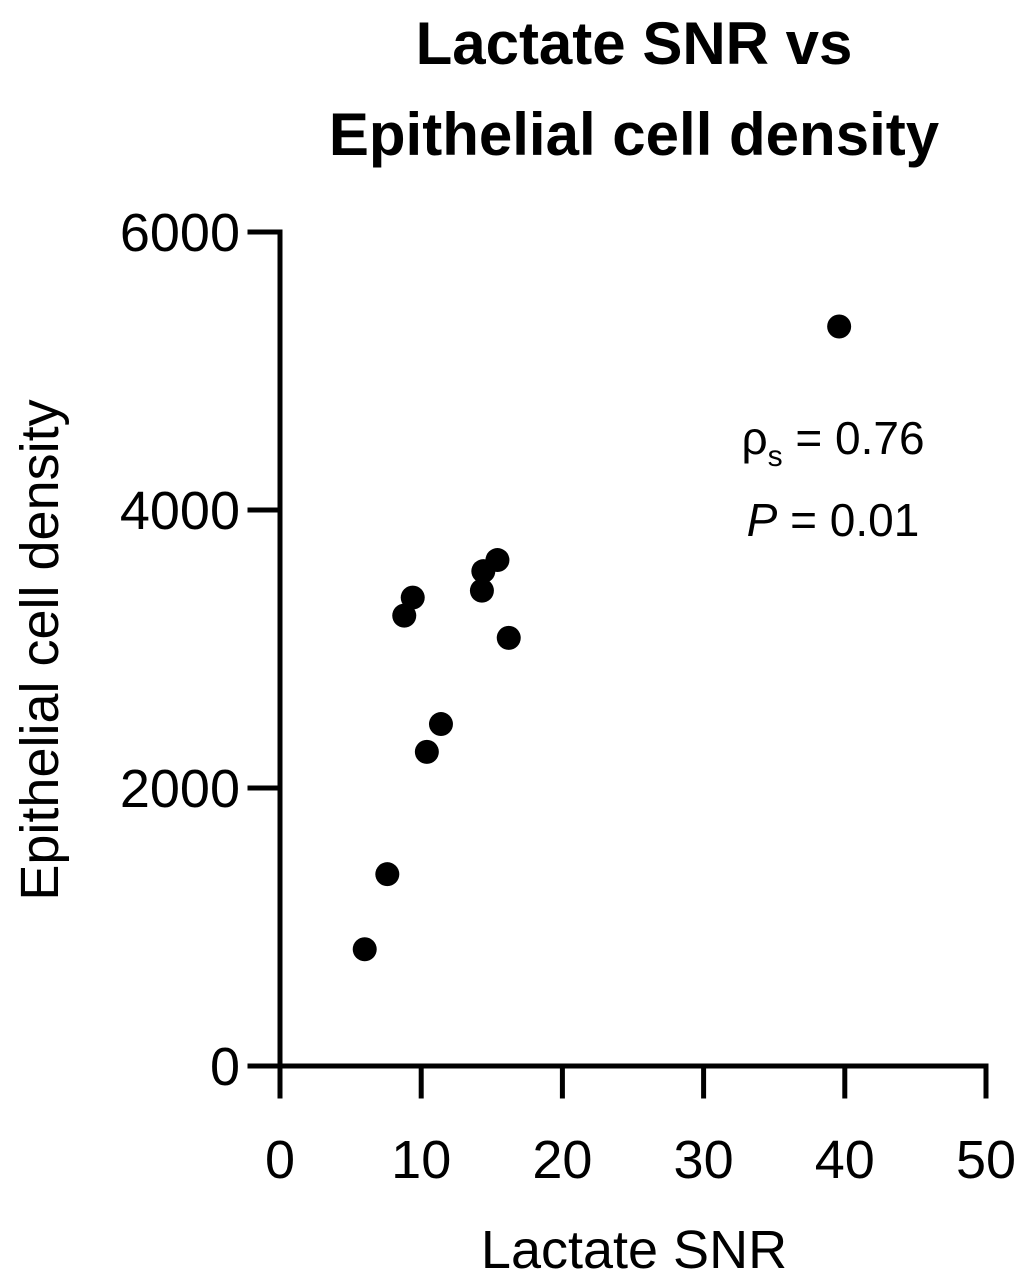 This screenshot has width=1036, height=1280. I want to click on chart-title-line-2: Epithelial cell density, so click(634, 134).